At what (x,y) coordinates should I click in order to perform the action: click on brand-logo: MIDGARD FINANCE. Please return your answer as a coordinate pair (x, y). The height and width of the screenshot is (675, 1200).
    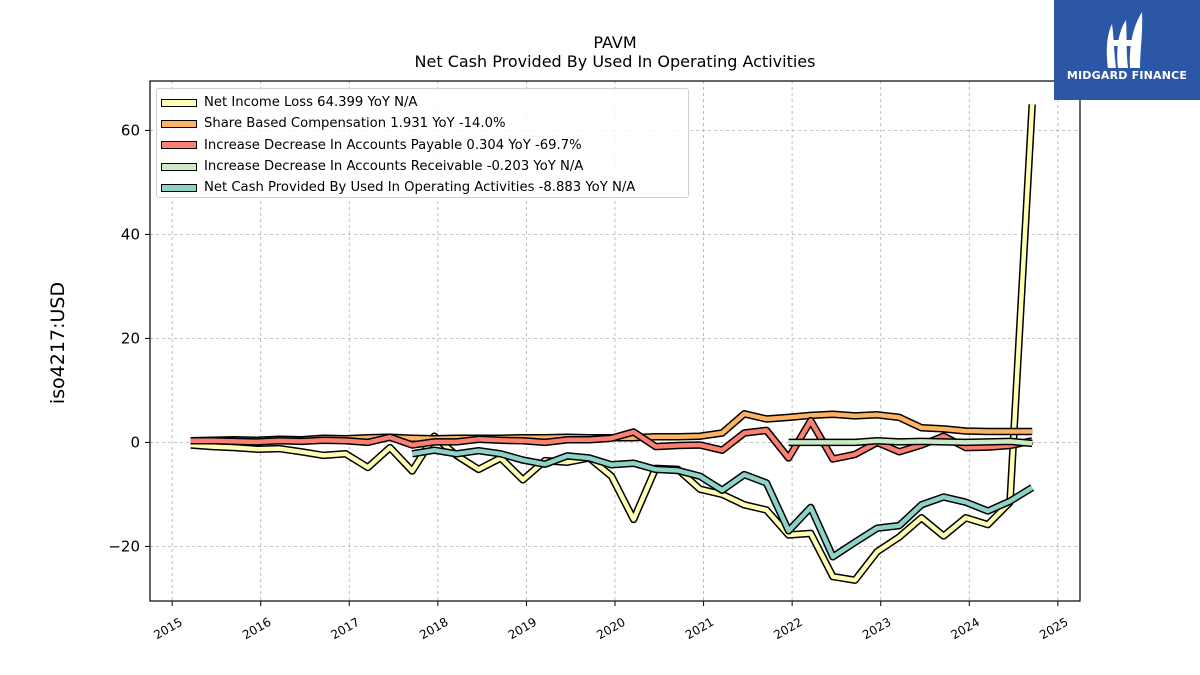
    Looking at the image, I should click on (1127, 50).